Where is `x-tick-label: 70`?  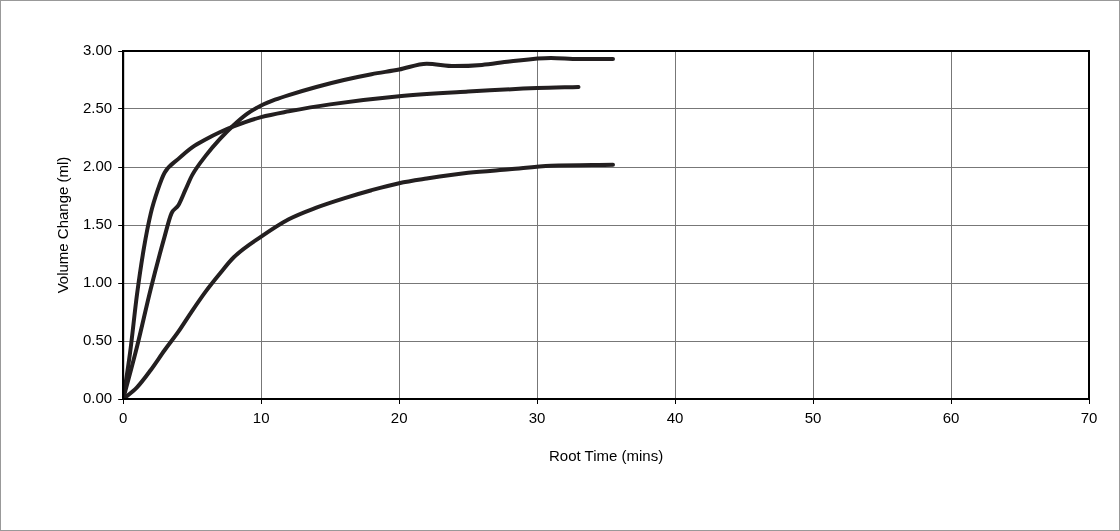 x-tick-label: 70 is located at coordinates (1089, 418).